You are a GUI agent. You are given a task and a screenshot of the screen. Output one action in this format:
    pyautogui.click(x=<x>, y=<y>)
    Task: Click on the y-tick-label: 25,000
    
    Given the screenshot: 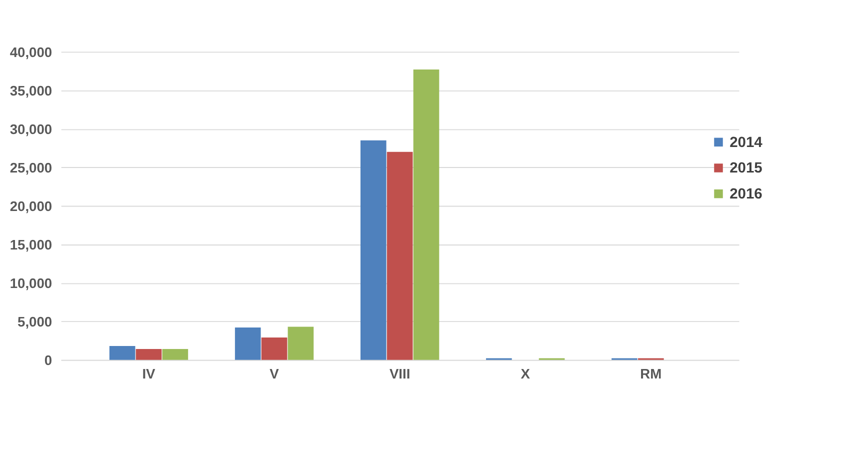 What is the action you would take?
    pyautogui.click(x=31, y=167)
    